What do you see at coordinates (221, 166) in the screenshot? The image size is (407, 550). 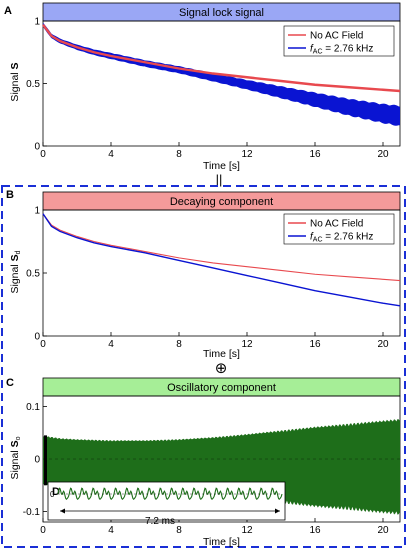 I see `panel-a-xlabel: Time [s]` at bounding box center [221, 166].